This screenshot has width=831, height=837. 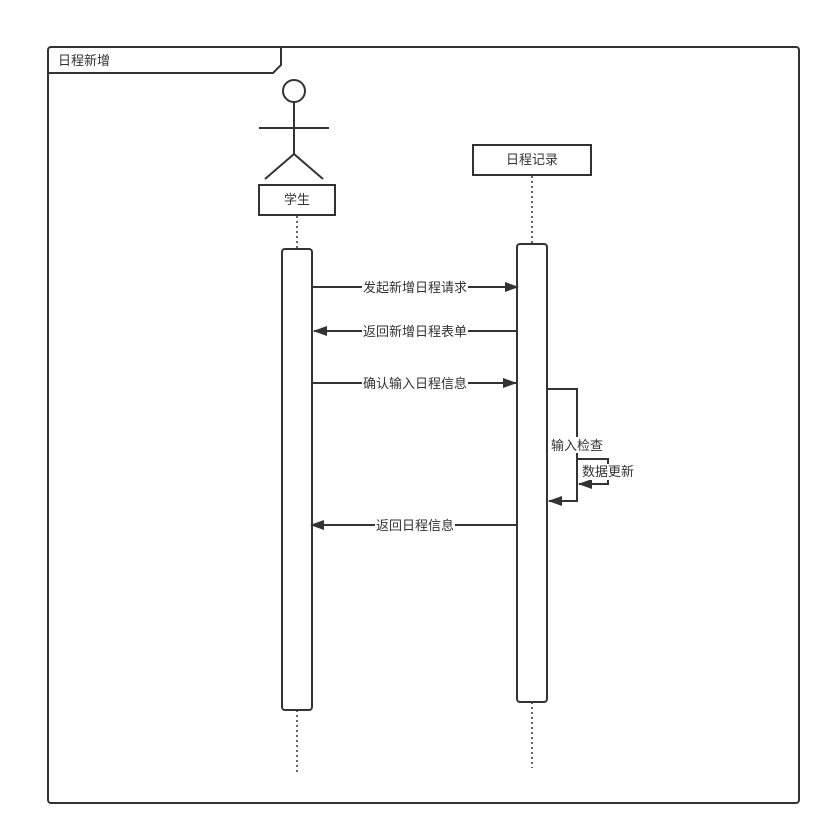 I want to click on participant-schedule-label: 日程记录, so click(x=532, y=160).